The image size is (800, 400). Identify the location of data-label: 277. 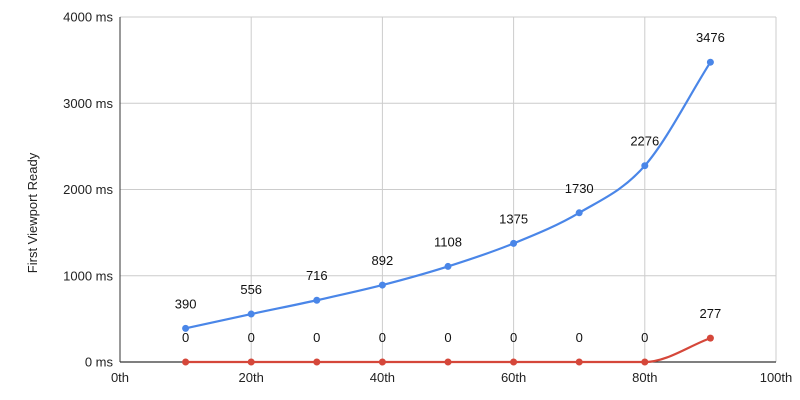
(711, 313).